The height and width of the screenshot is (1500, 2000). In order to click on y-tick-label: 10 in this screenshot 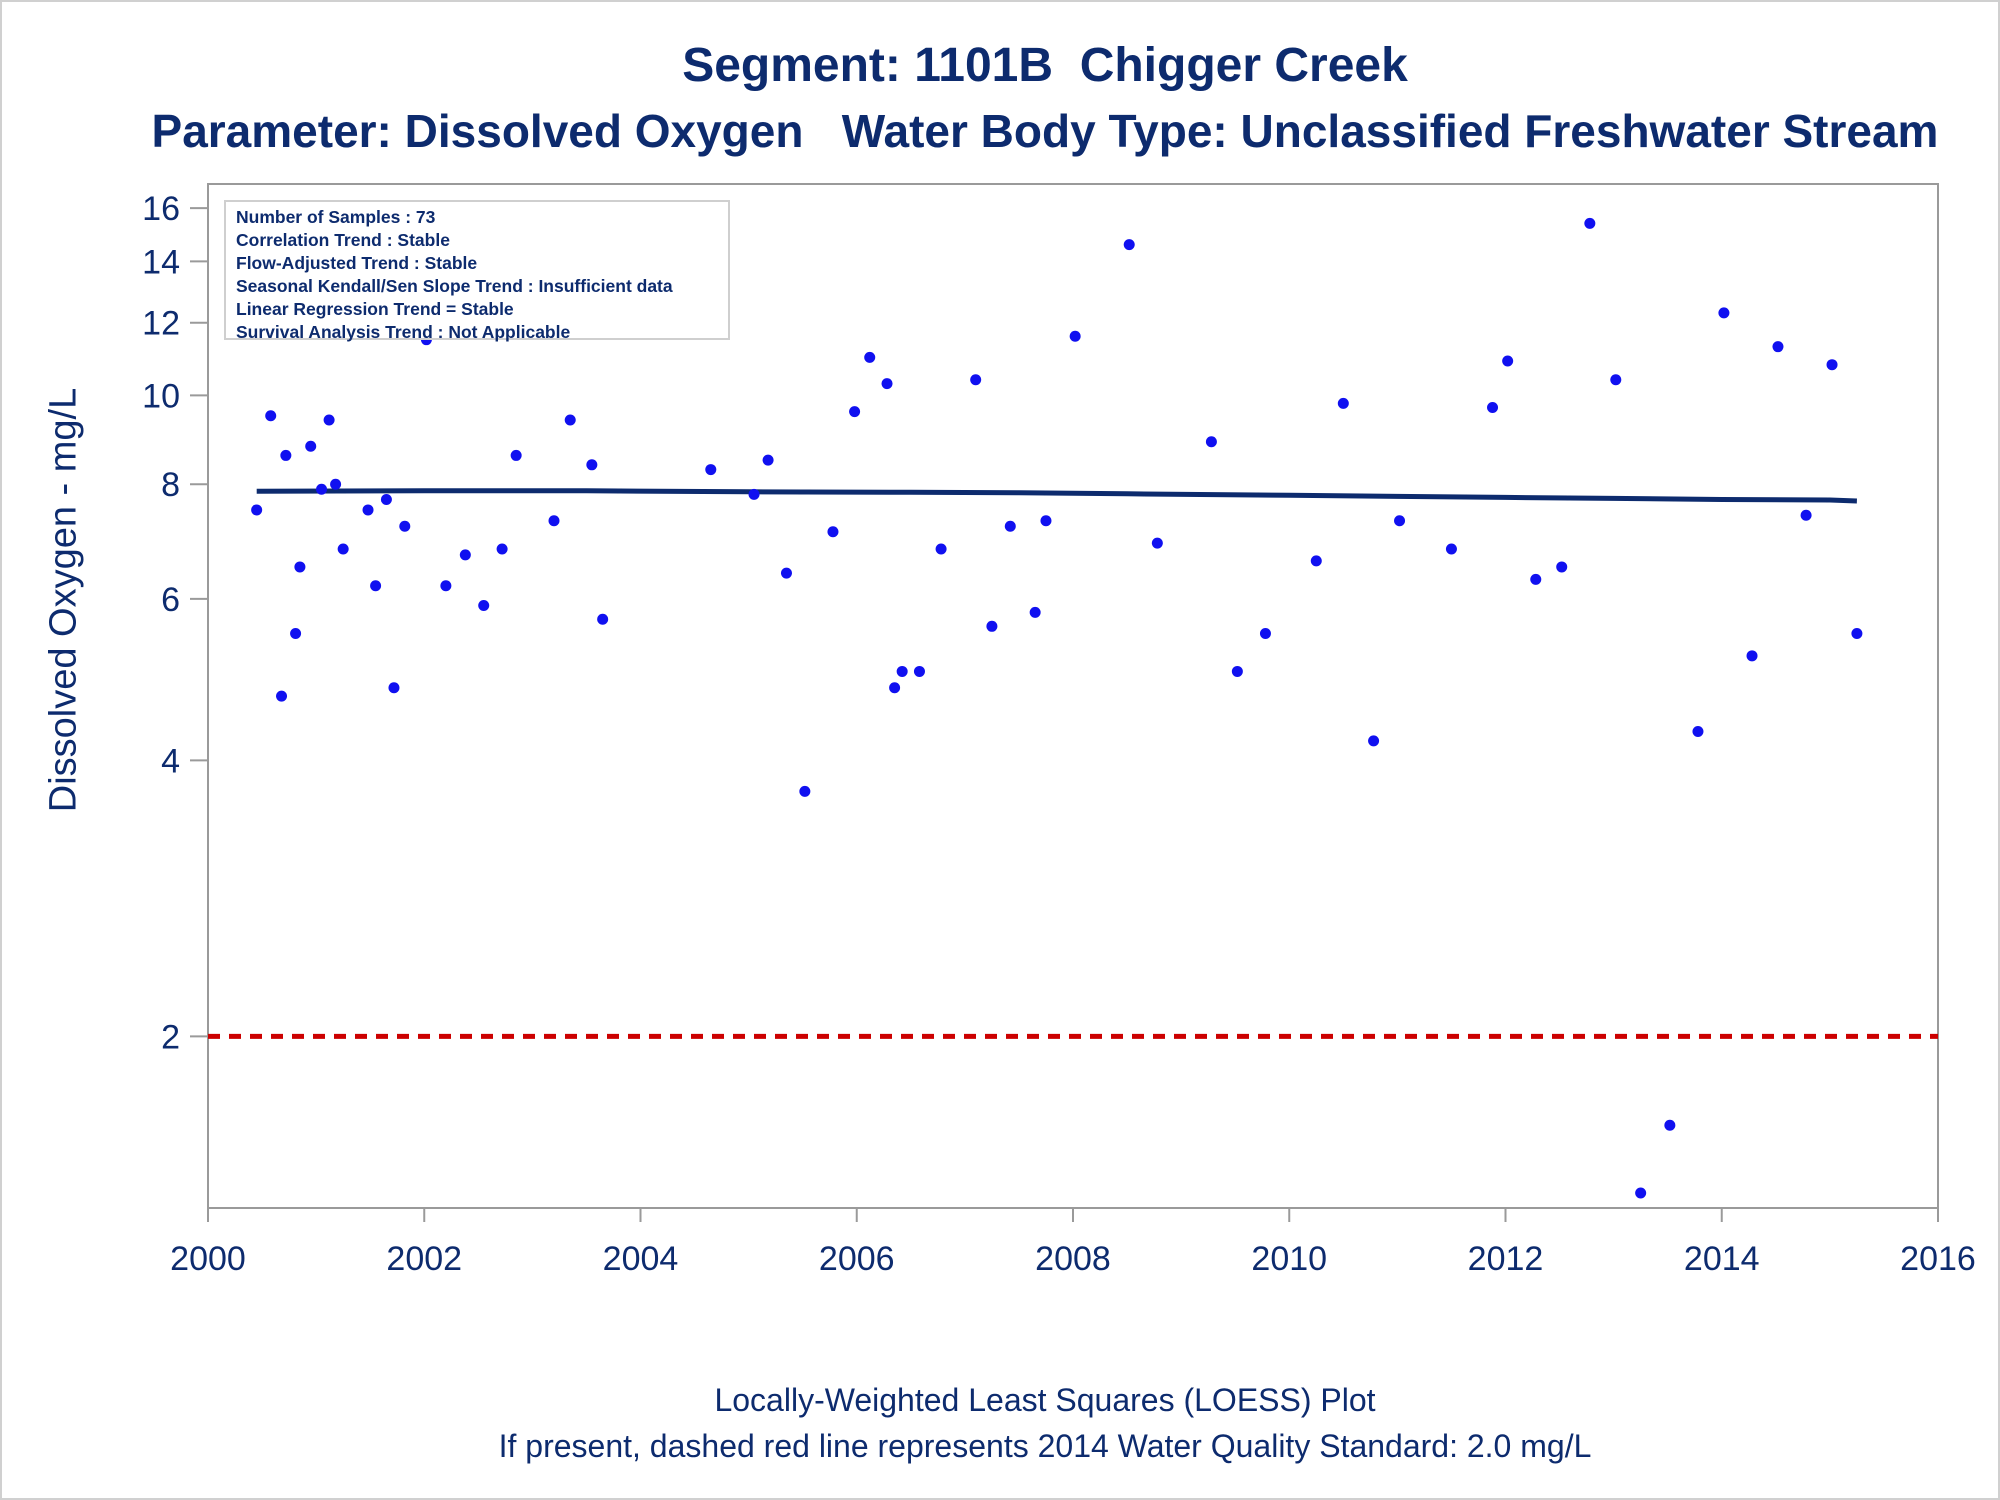, I will do `click(161, 396)`.